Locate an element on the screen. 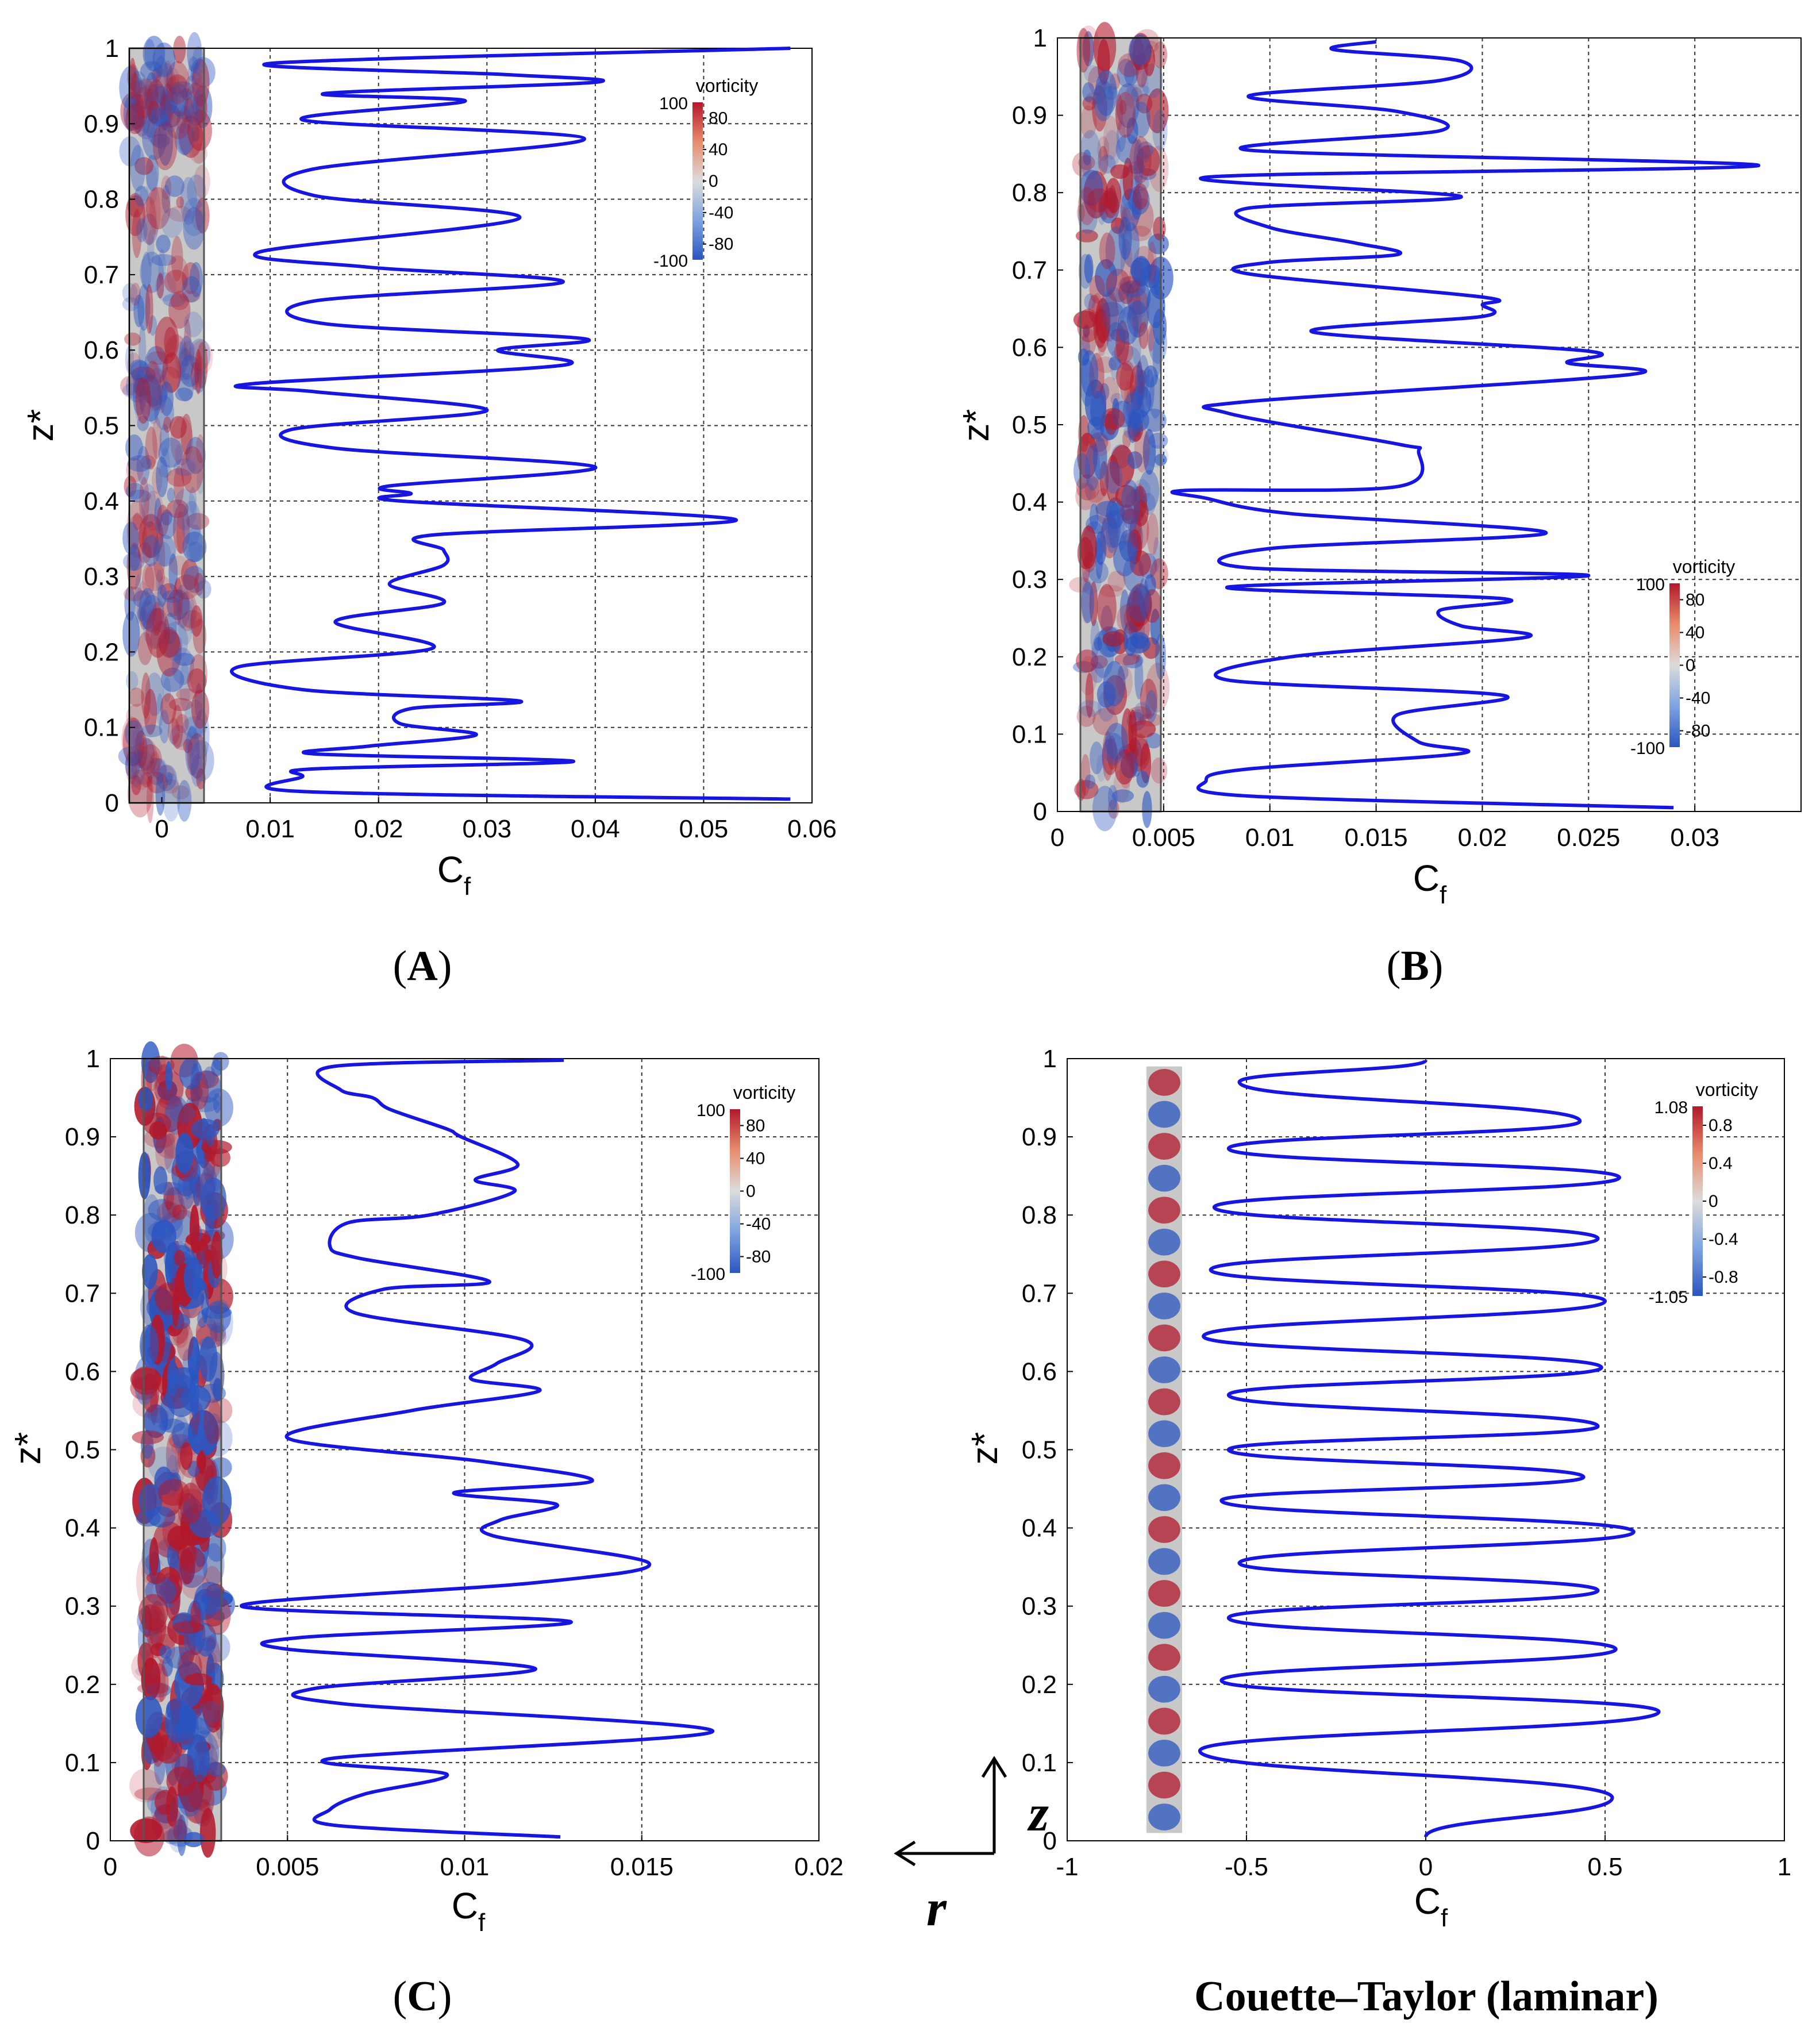  colorbar-gradient is located at coordinates (1698, 1201).